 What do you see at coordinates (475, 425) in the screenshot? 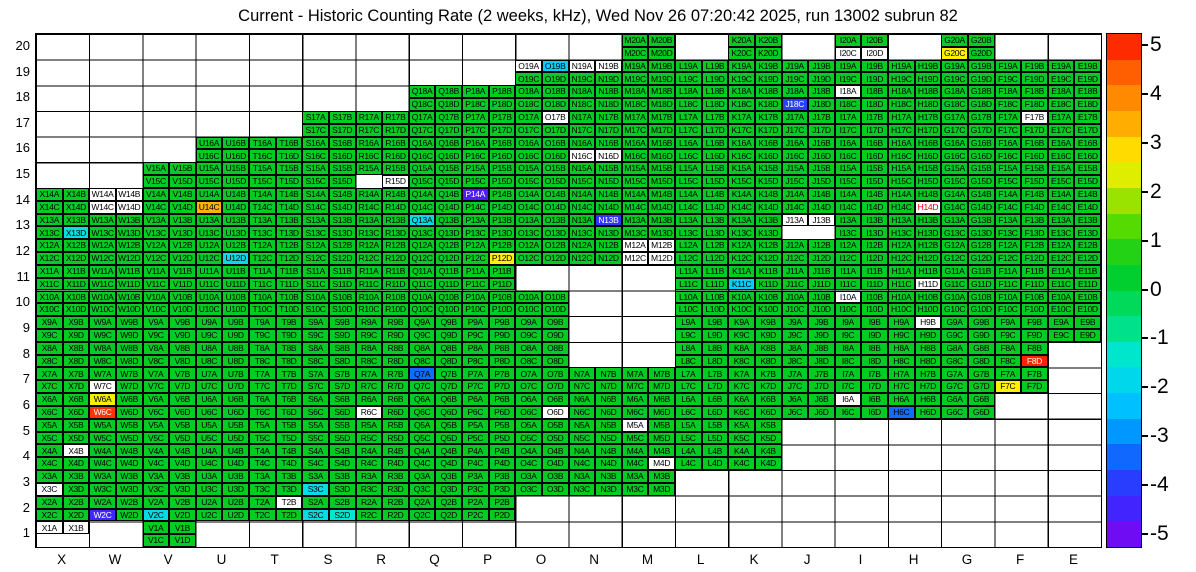
I see `heatmap-quad-P5A: P5A` at bounding box center [475, 425].